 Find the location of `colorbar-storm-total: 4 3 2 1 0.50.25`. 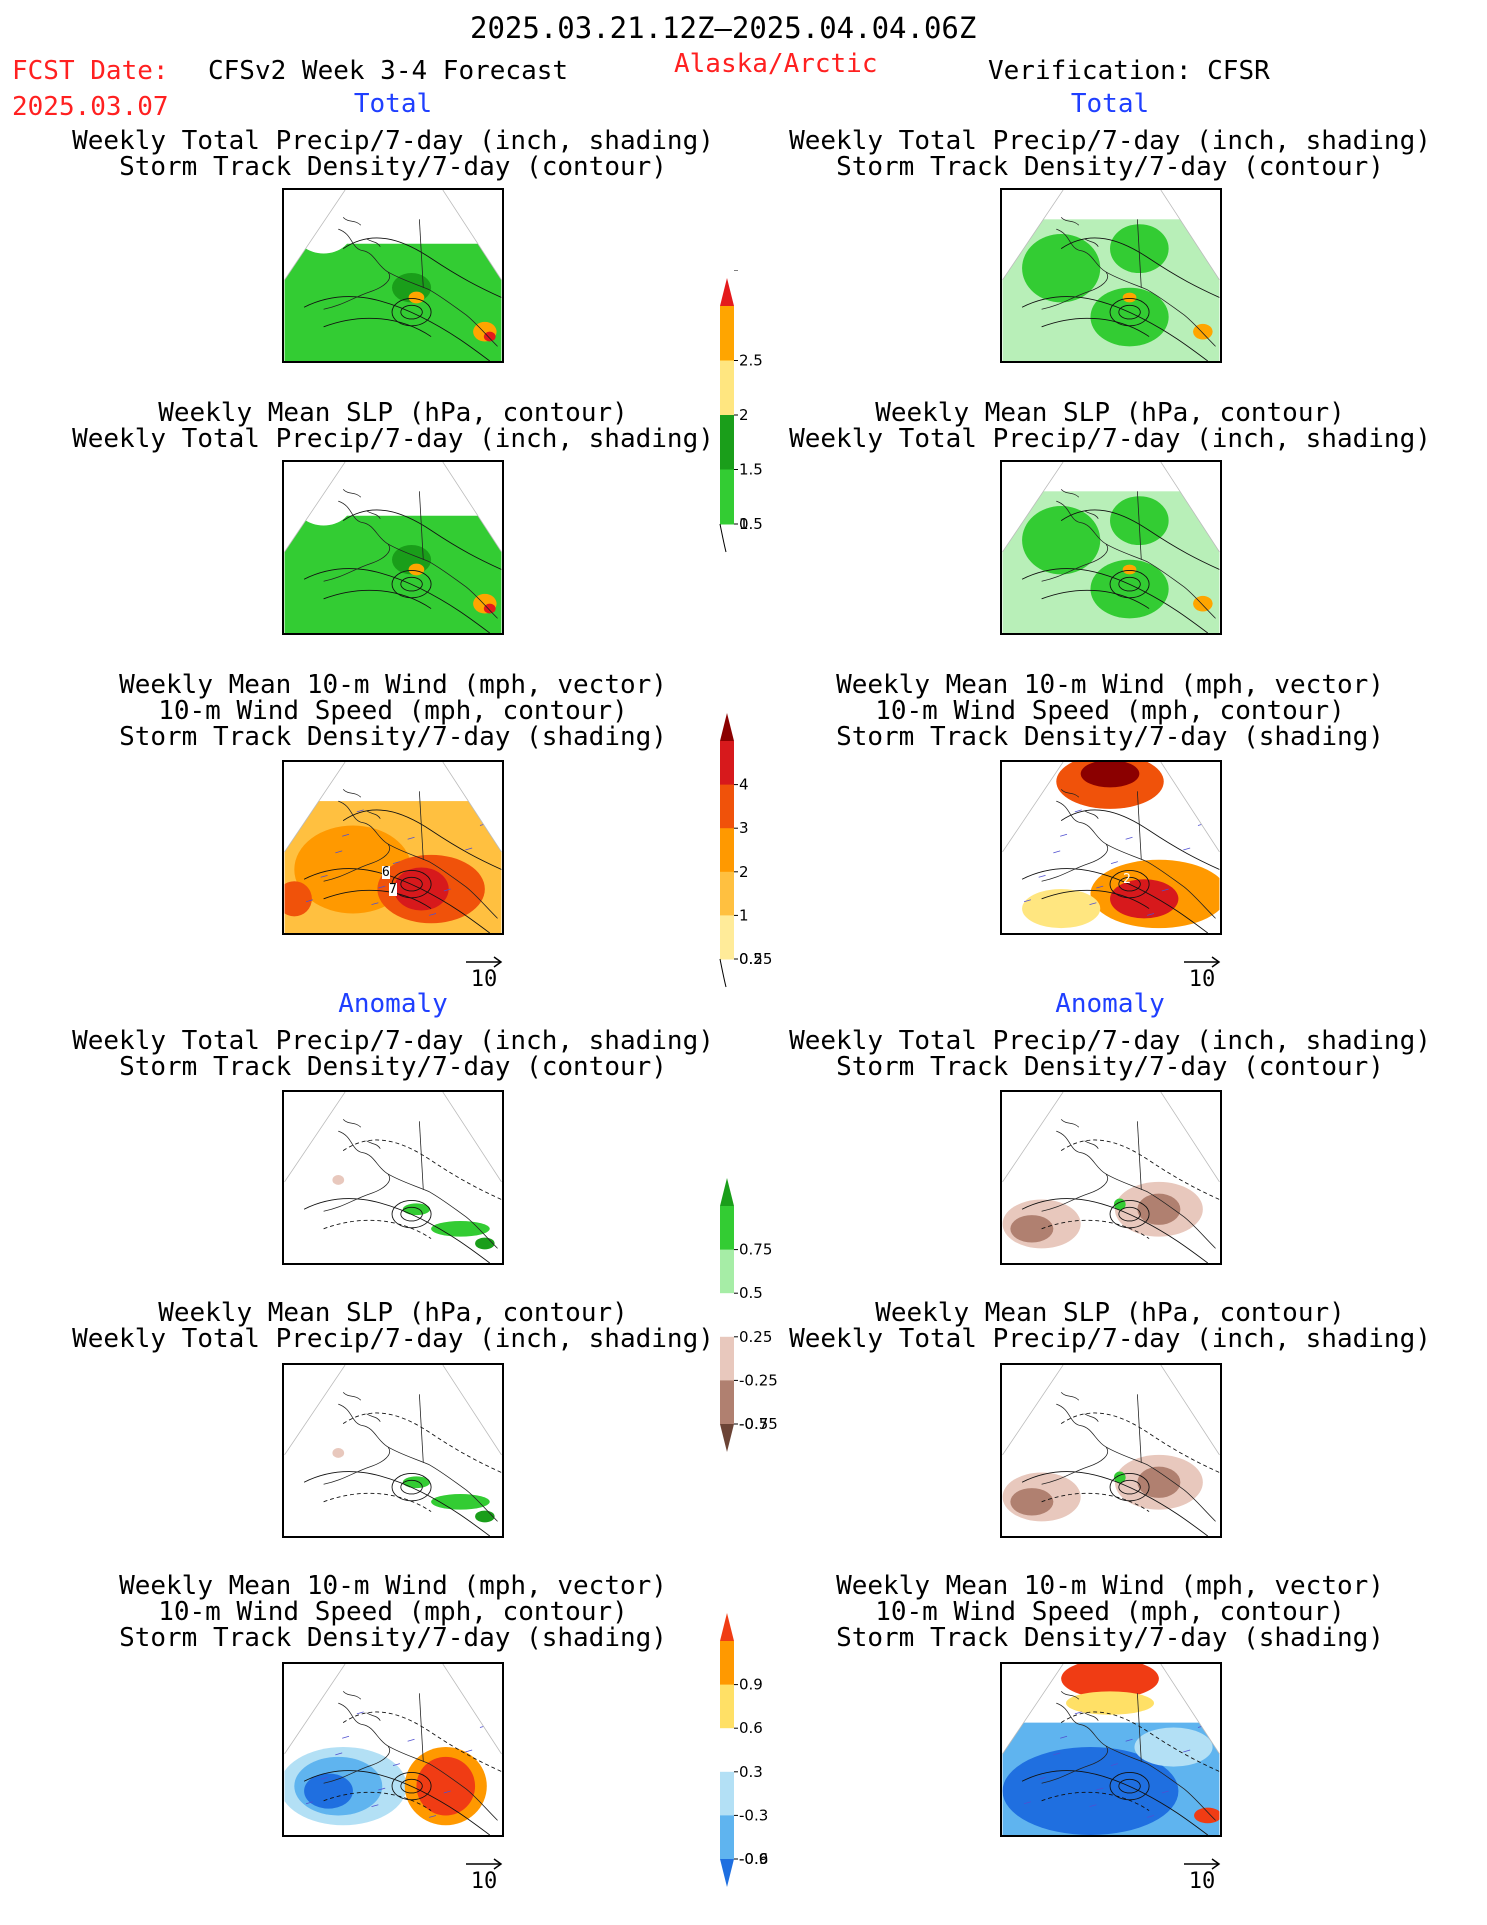

colorbar-storm-total: 4 3 2 1 0.50.25 is located at coordinates (745, 850).